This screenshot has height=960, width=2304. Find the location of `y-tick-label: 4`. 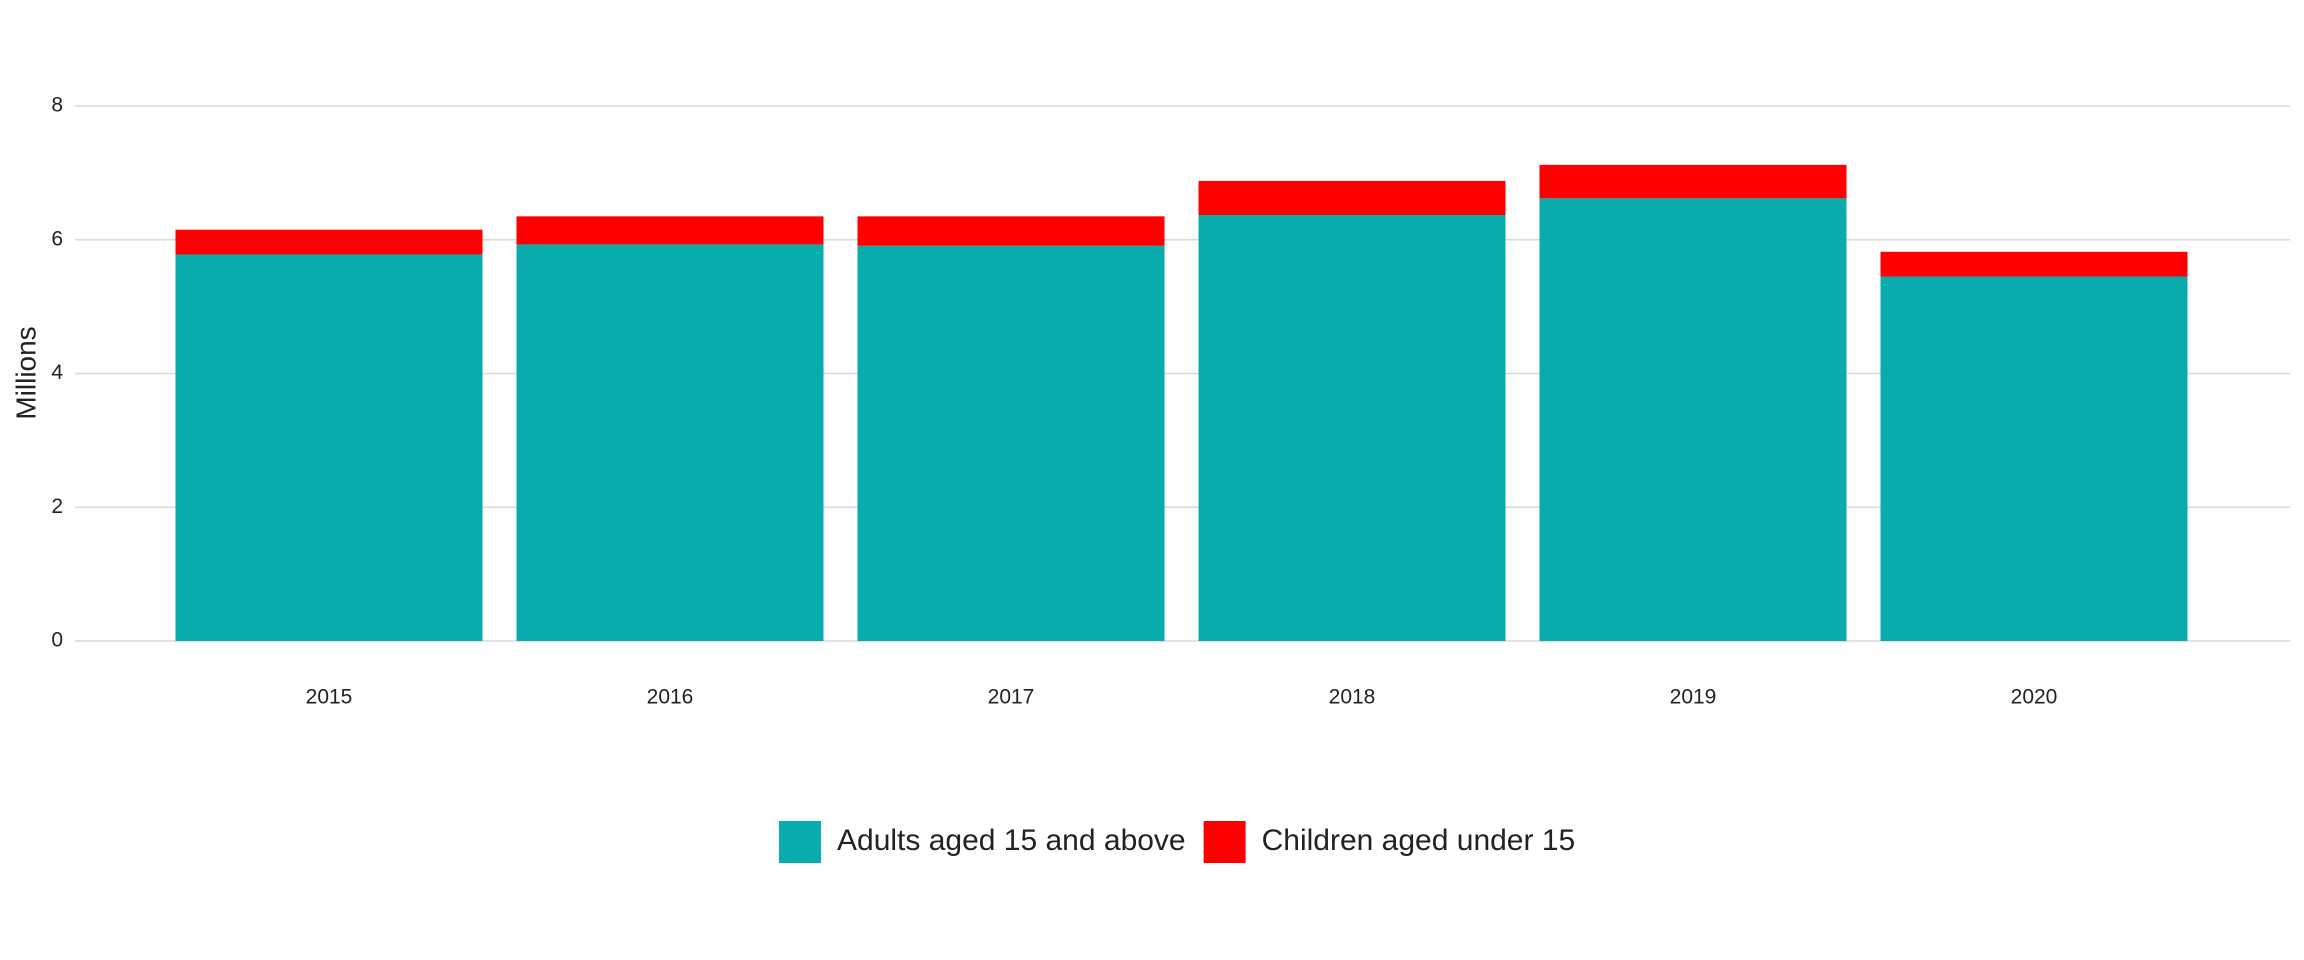

y-tick-label: 4 is located at coordinates (57, 372).